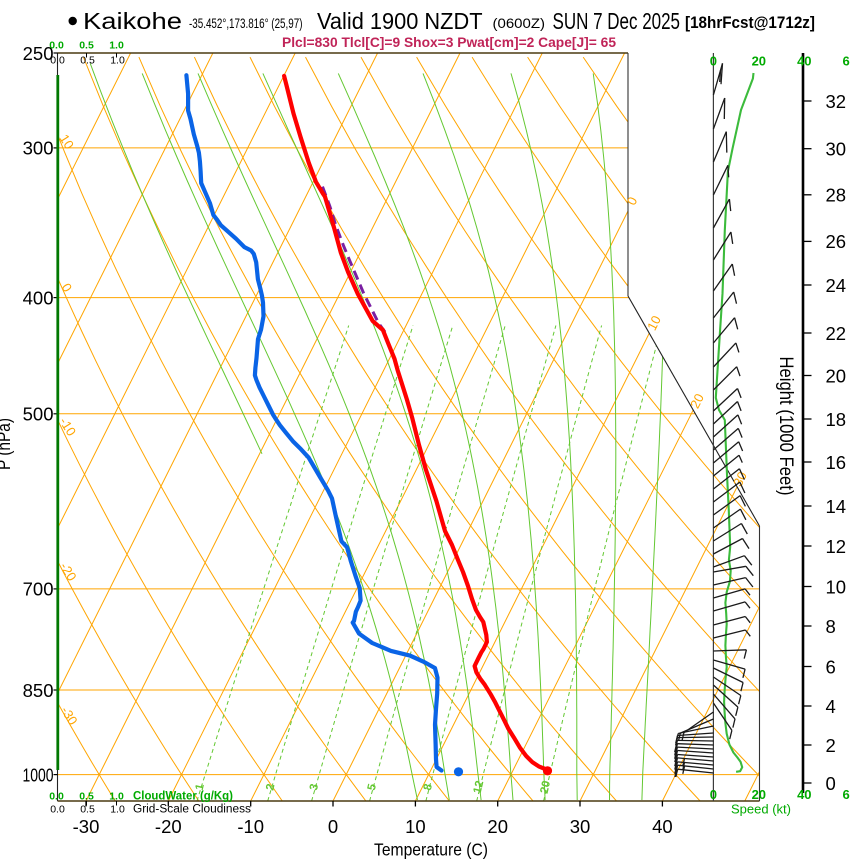 The image size is (850, 860). What do you see at coordinates (750, 22) in the screenshot?
I see `svg-text: [18hrFcst@1712z]` at bounding box center [750, 22].